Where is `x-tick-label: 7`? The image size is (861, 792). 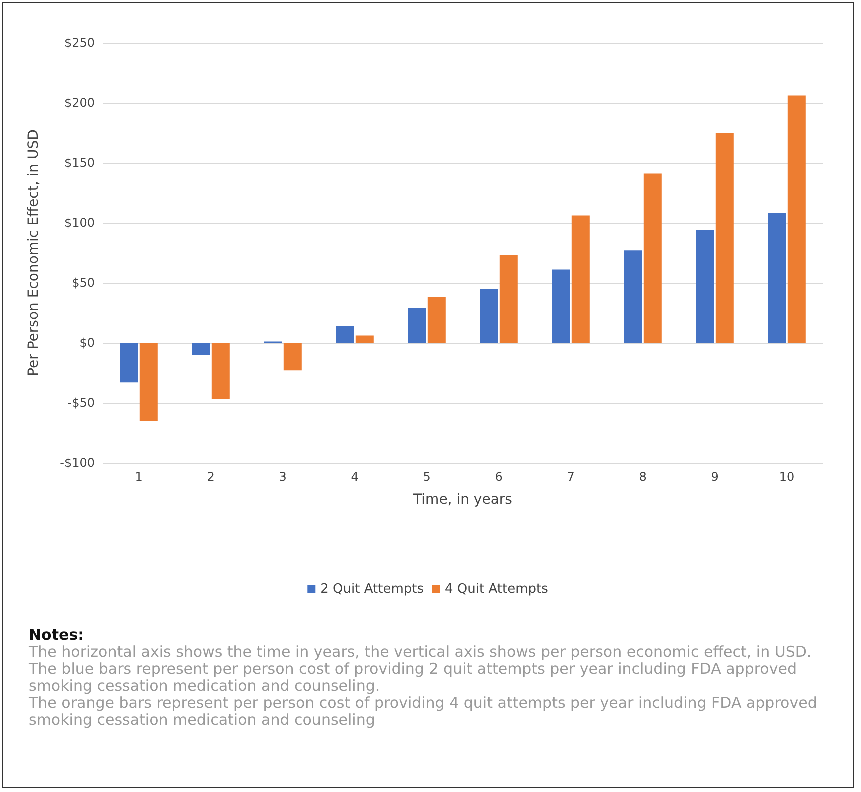
x-tick-label: 7 is located at coordinates (571, 477).